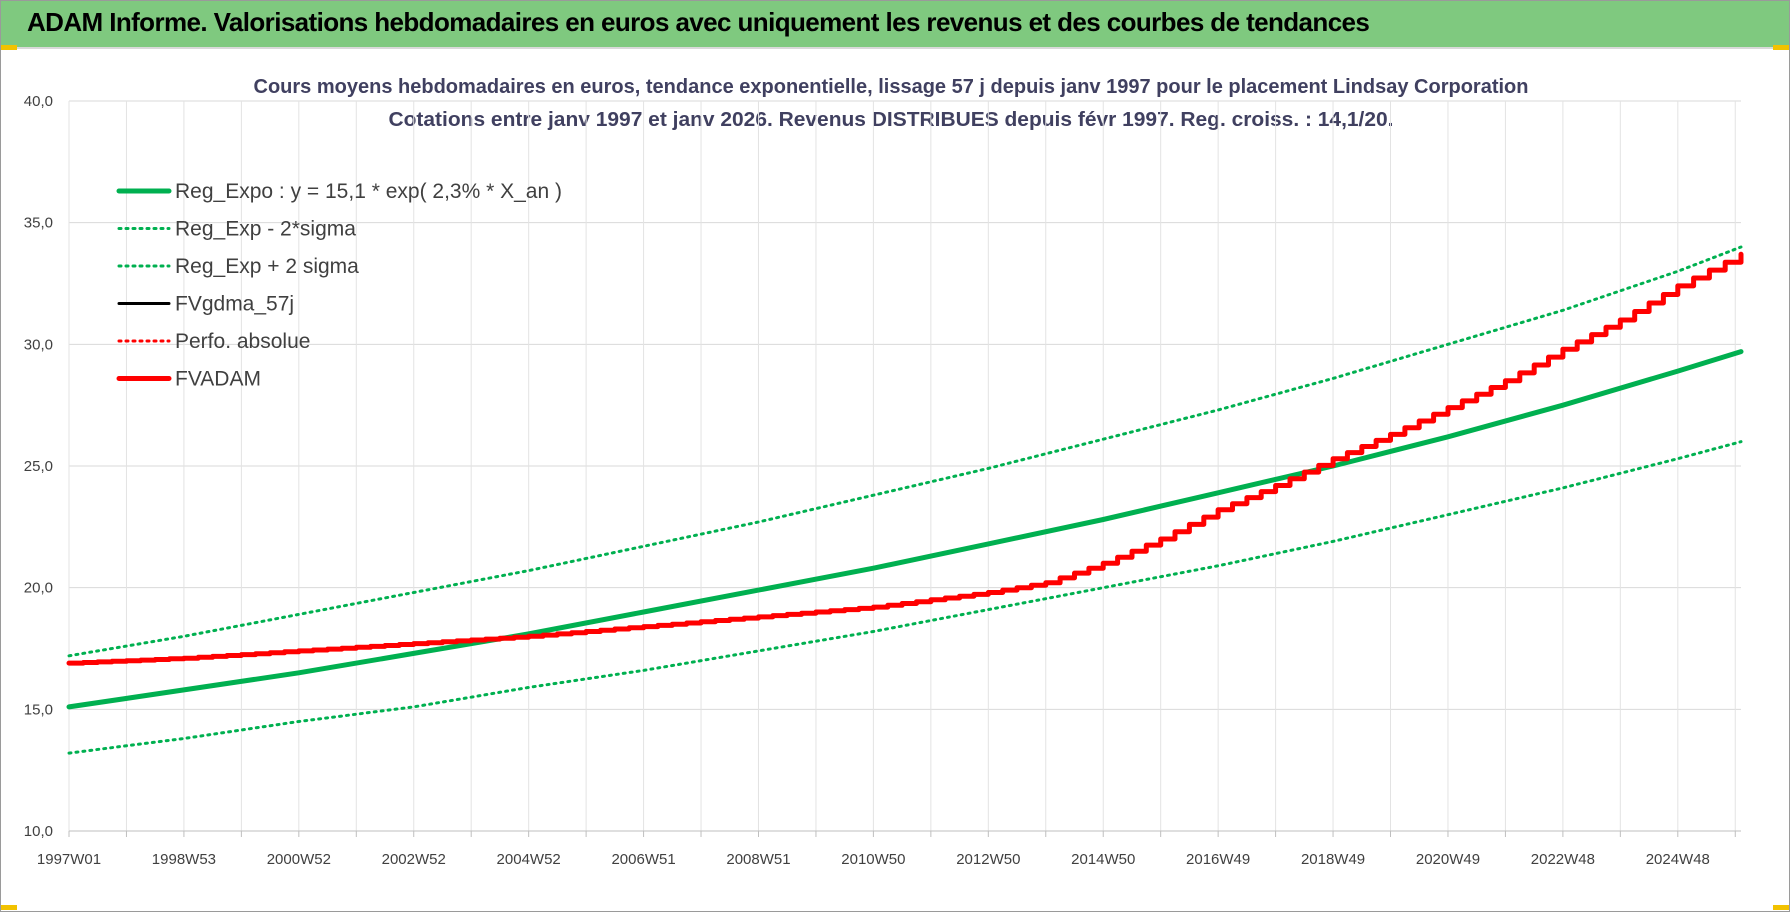  What do you see at coordinates (299, 859) in the screenshot?
I see `x-tick-label: 2000W52` at bounding box center [299, 859].